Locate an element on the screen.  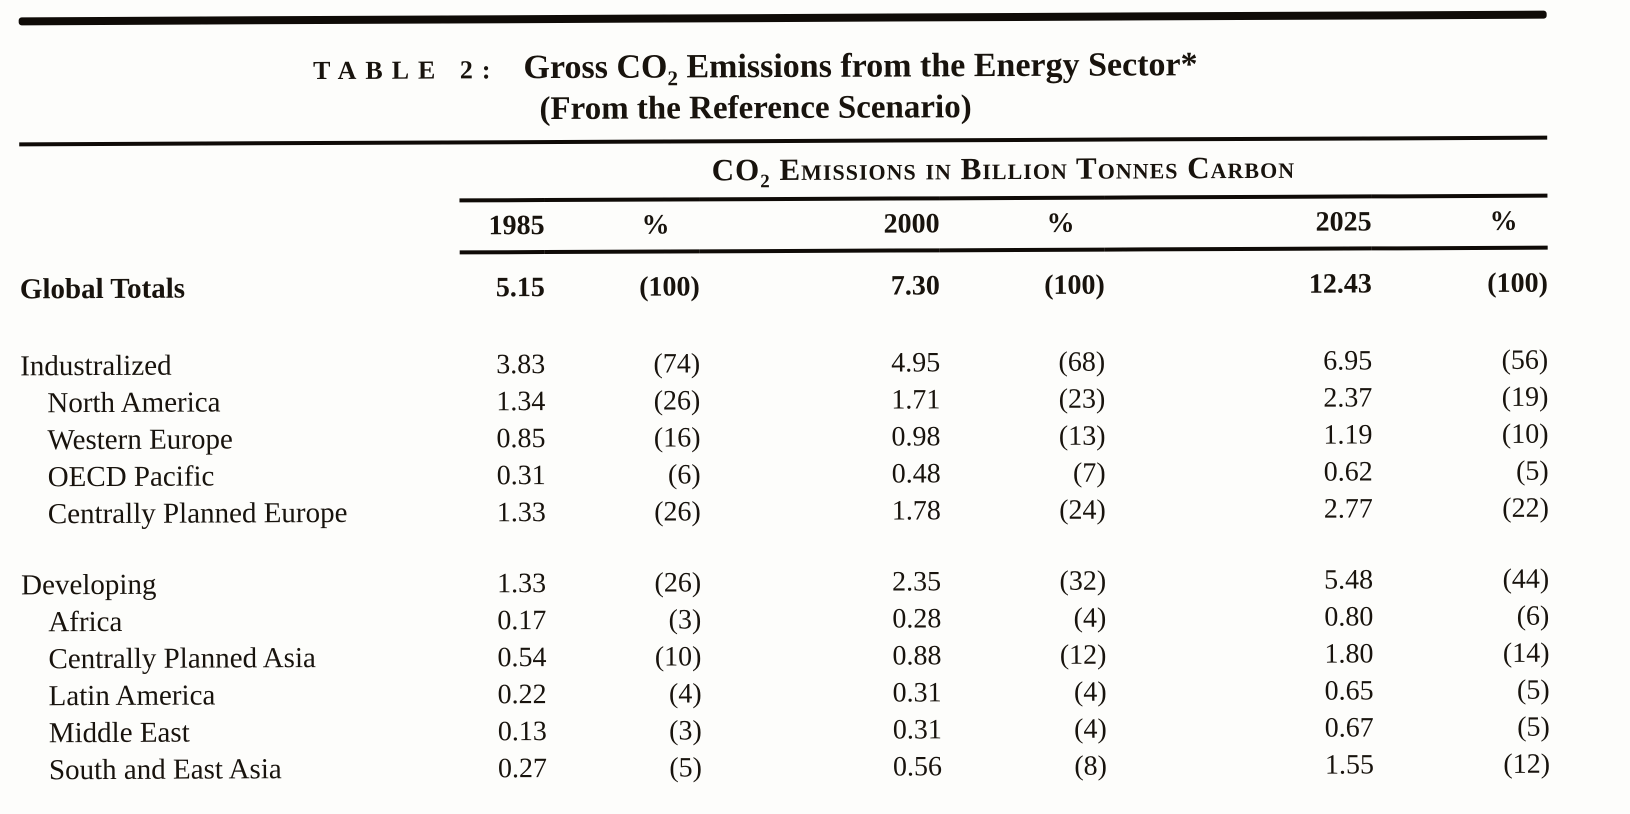
row-label: North America is located at coordinates (134, 403).